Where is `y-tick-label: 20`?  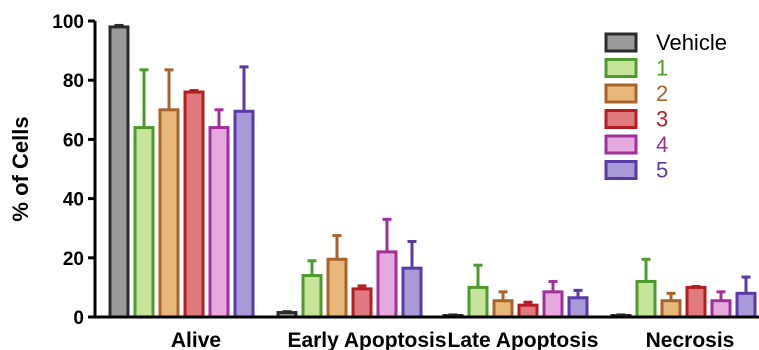 y-tick-label: 20 is located at coordinates (73, 259).